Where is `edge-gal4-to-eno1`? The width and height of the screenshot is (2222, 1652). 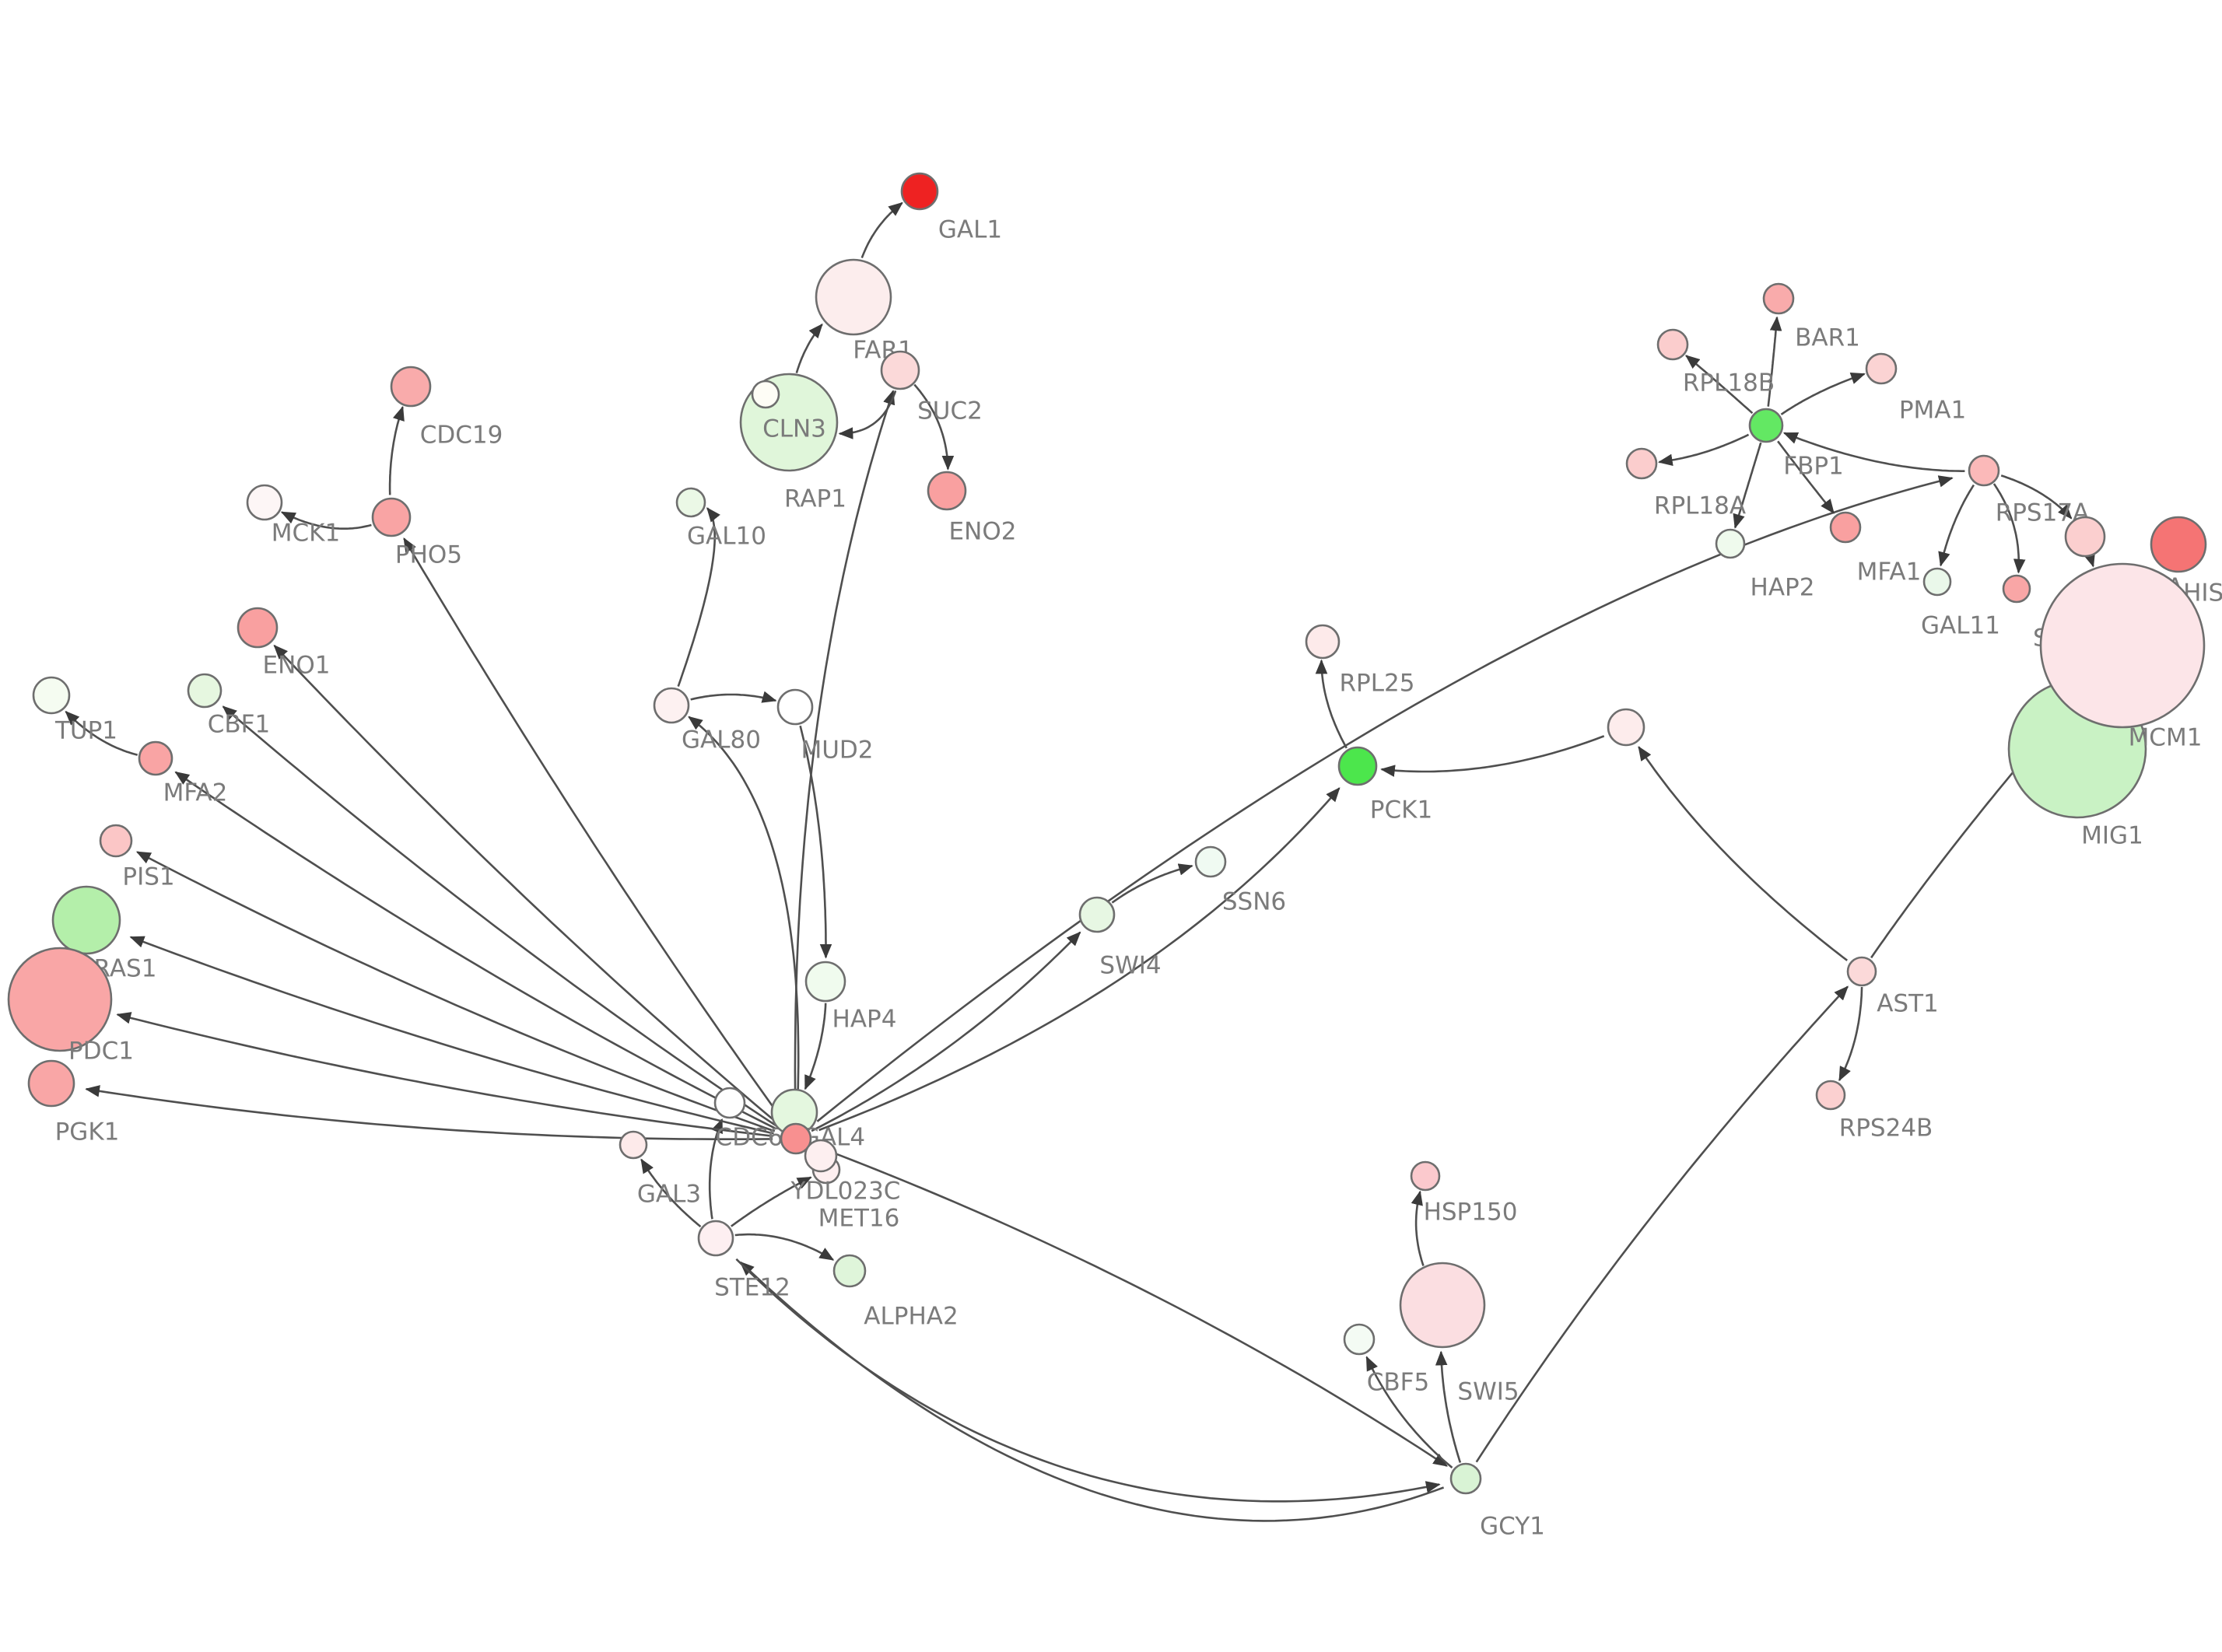 edge-gal4-to-eno1 is located at coordinates (526, 885).